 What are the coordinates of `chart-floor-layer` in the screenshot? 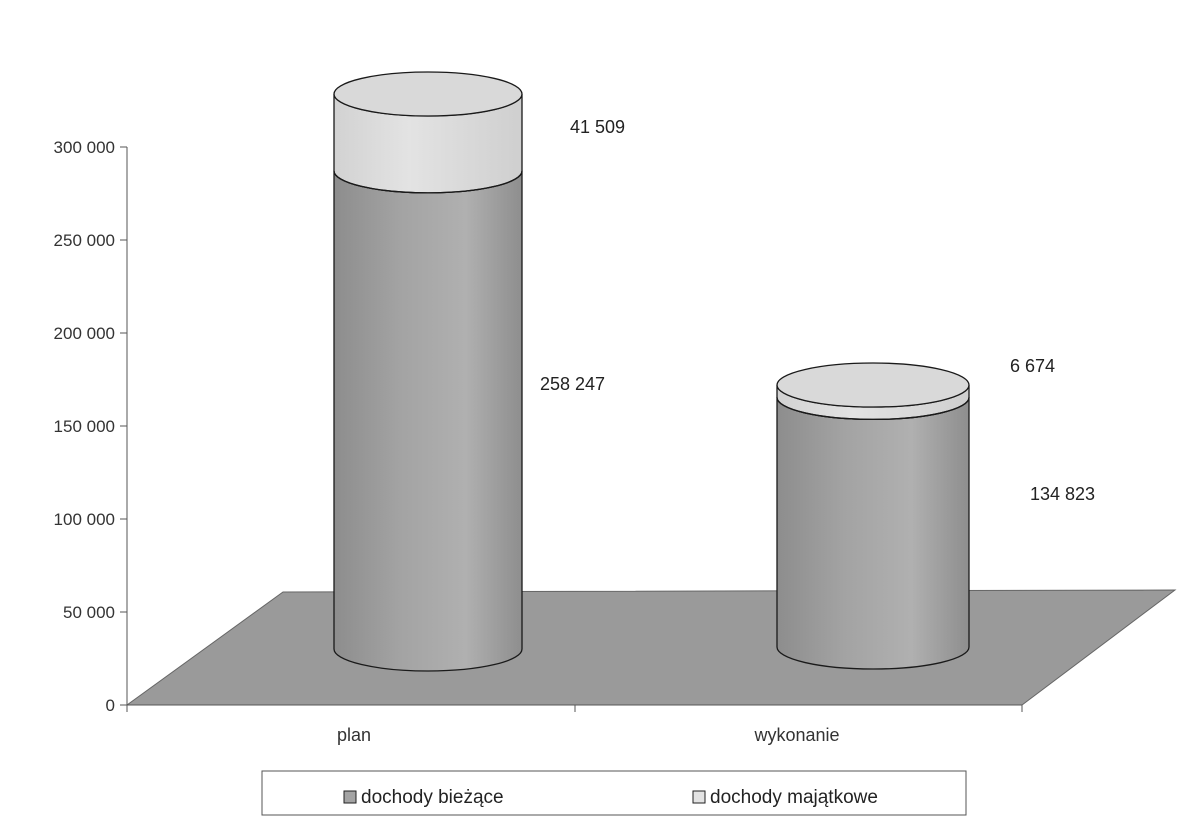 It's located at (651, 647).